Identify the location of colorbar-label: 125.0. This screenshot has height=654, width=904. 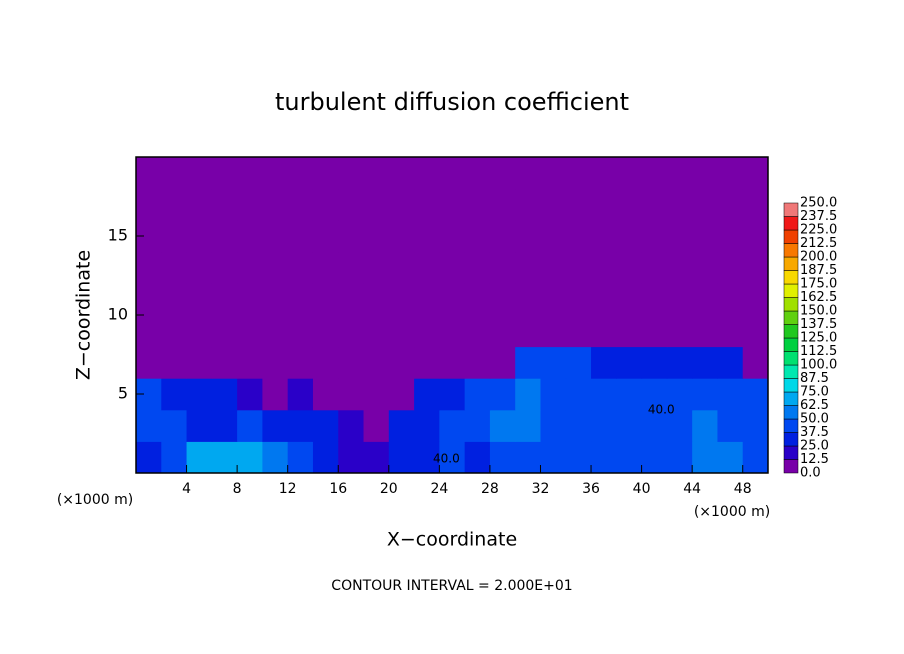
(818, 338).